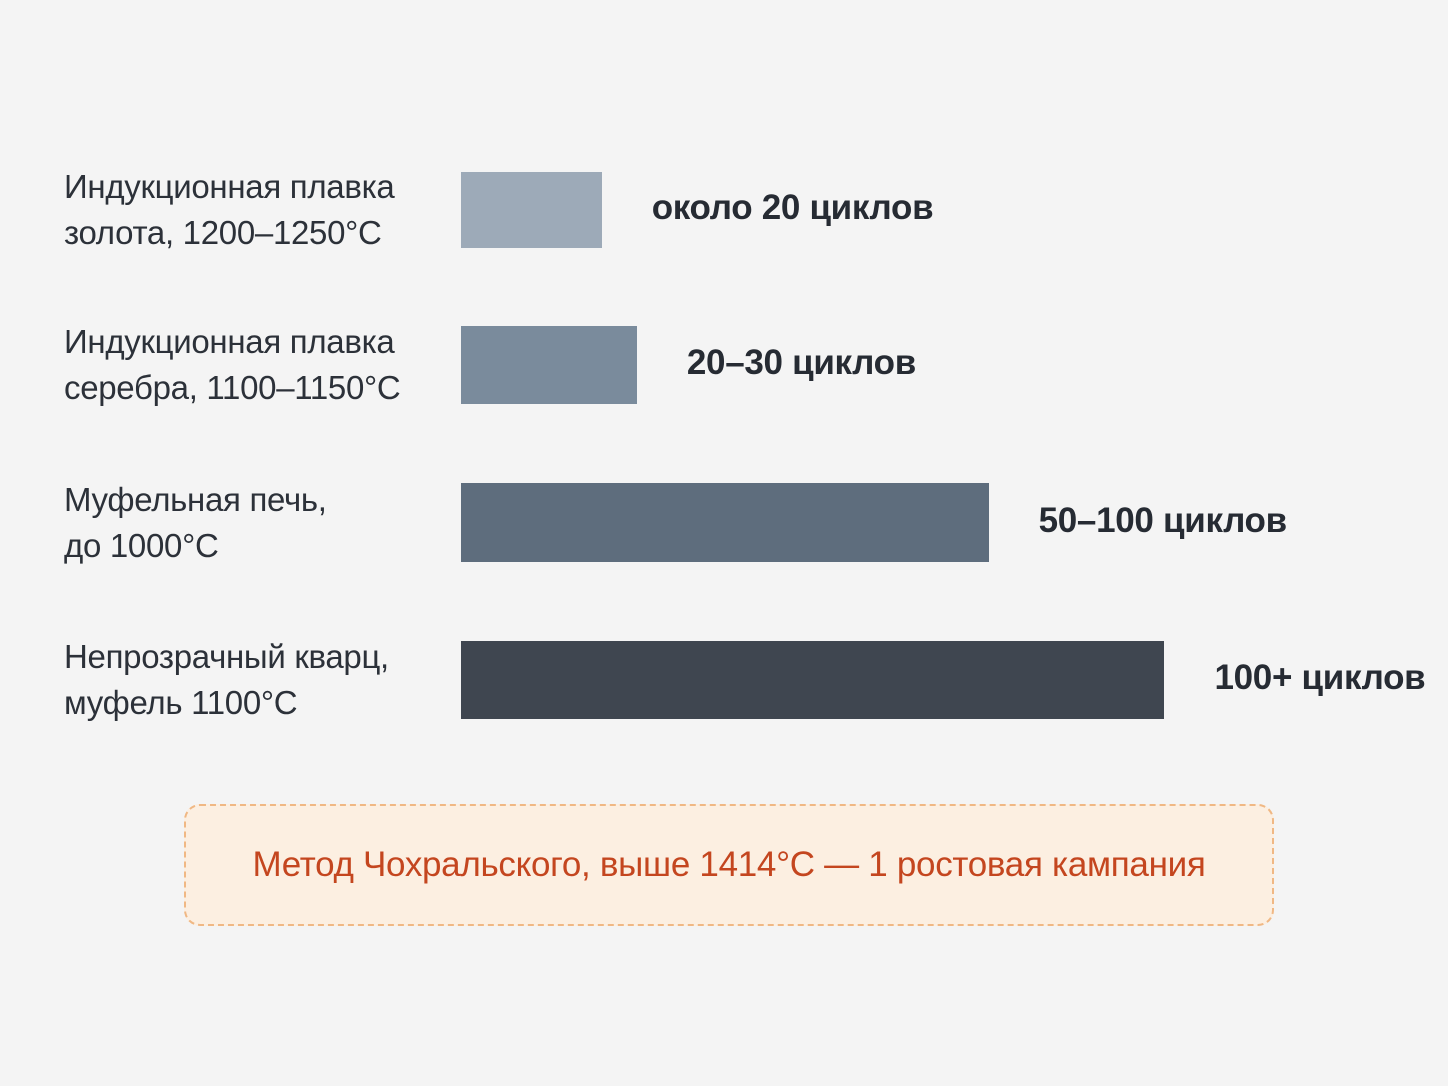 This screenshot has height=1086, width=1448. Describe the element at coordinates (801, 362) in the screenshot. I see `value-label: 20–30 циклов` at that location.